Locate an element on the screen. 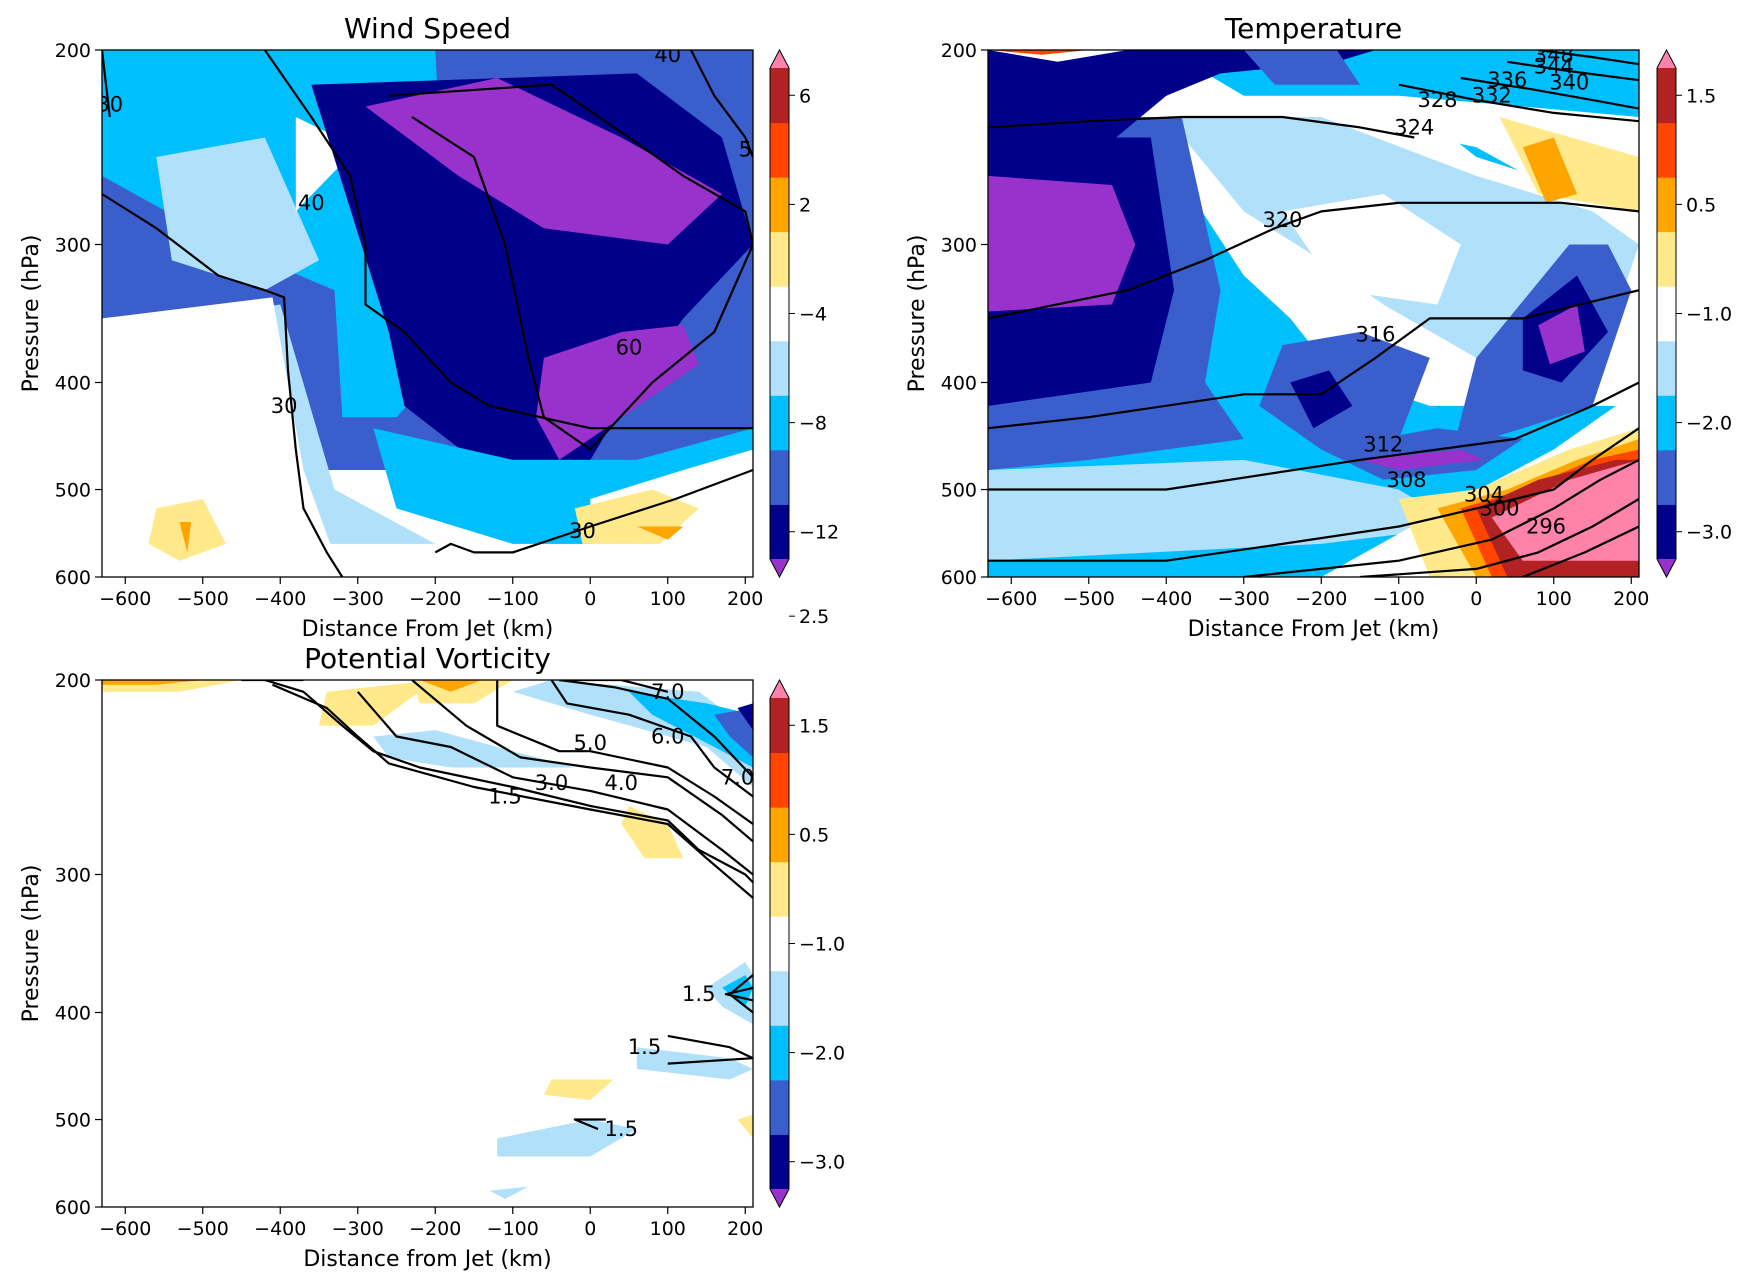  colorbar-bin-light is located at coordinates (1666, 368).